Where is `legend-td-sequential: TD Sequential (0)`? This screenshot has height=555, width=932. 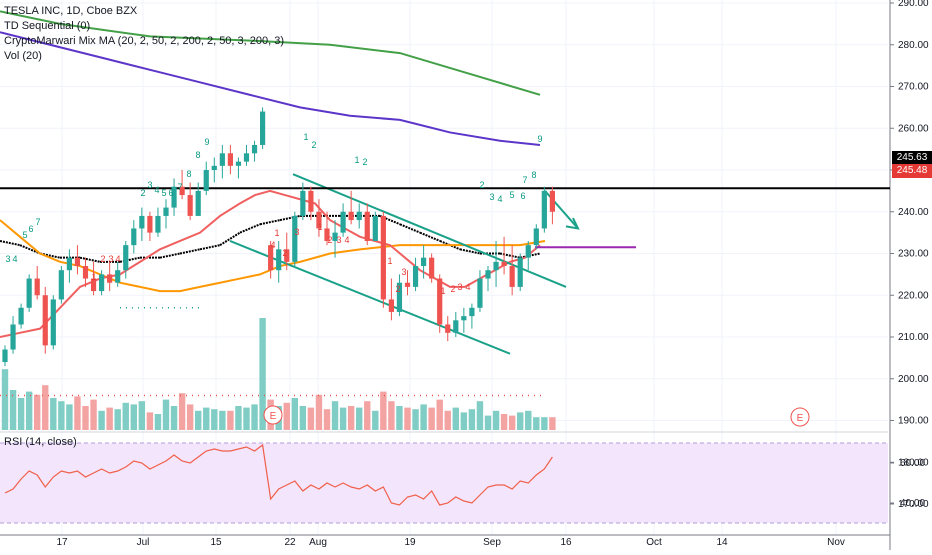
legend-td-sequential: TD Sequential (0) is located at coordinates (47, 26).